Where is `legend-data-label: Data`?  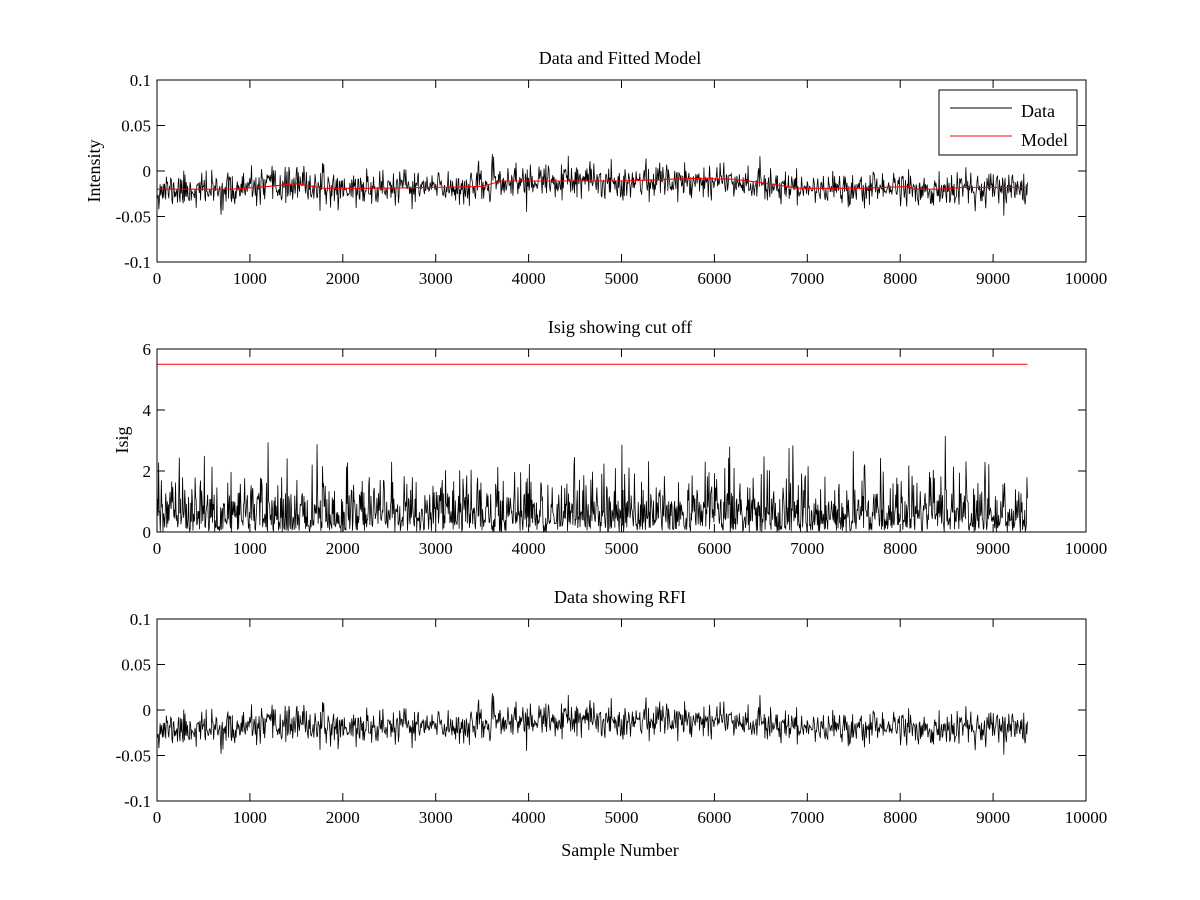
legend-data-label: Data is located at coordinates (1038, 111).